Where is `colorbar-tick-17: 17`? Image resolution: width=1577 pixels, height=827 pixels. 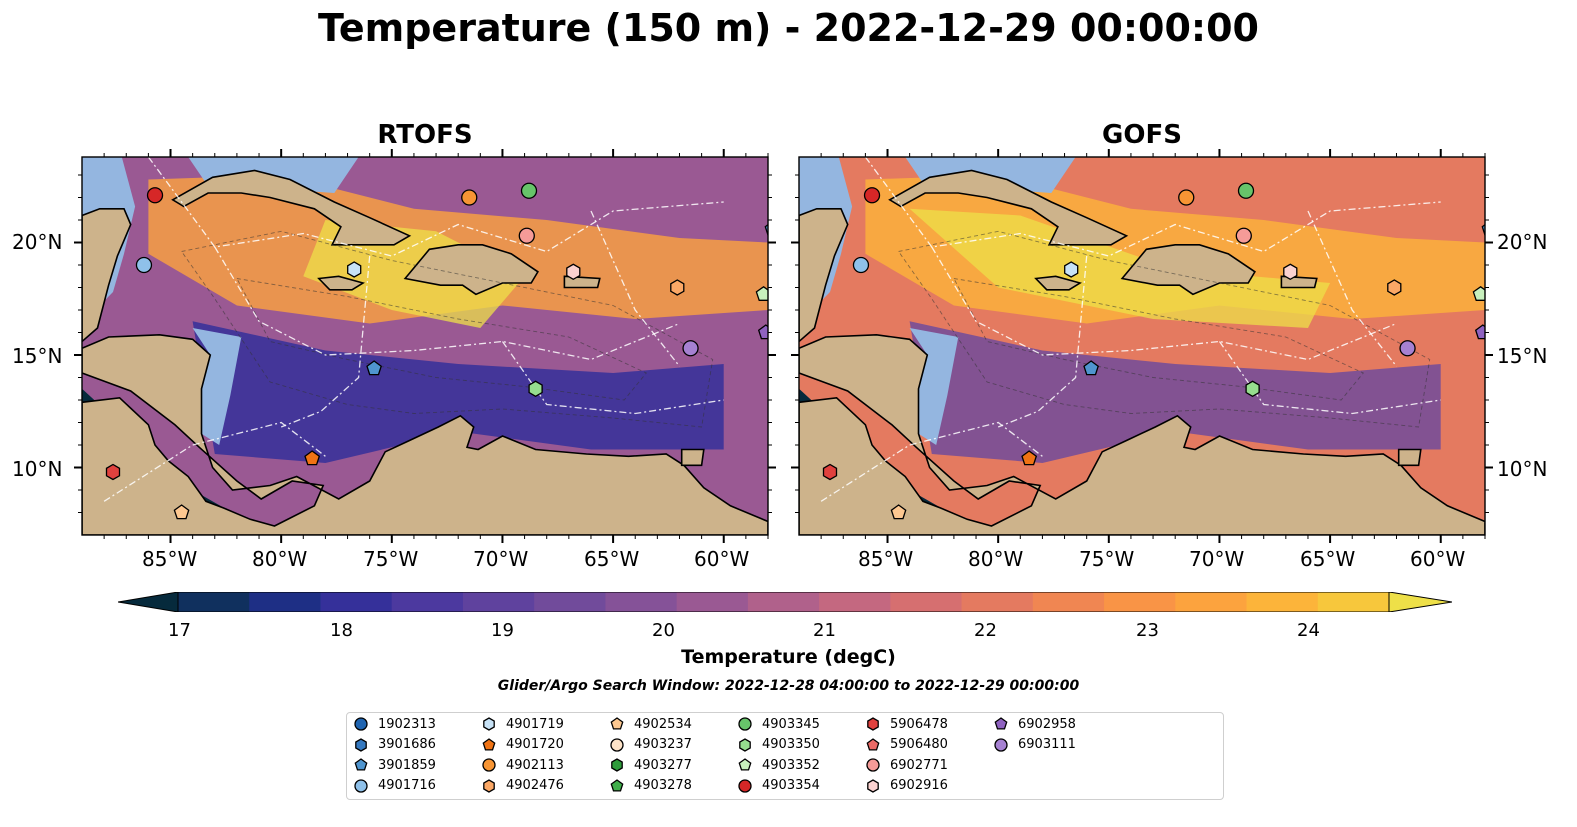
colorbar-tick-17: 17 is located at coordinates (179, 630).